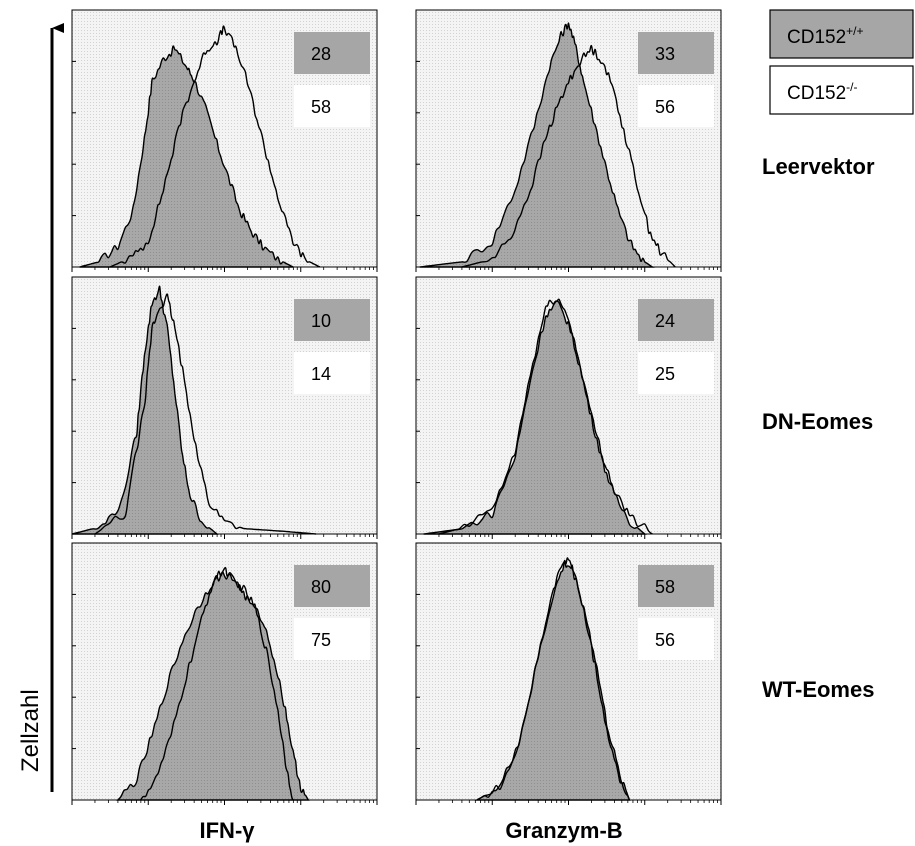  I want to click on value-label-cd152-wt: 10, so click(321, 321).